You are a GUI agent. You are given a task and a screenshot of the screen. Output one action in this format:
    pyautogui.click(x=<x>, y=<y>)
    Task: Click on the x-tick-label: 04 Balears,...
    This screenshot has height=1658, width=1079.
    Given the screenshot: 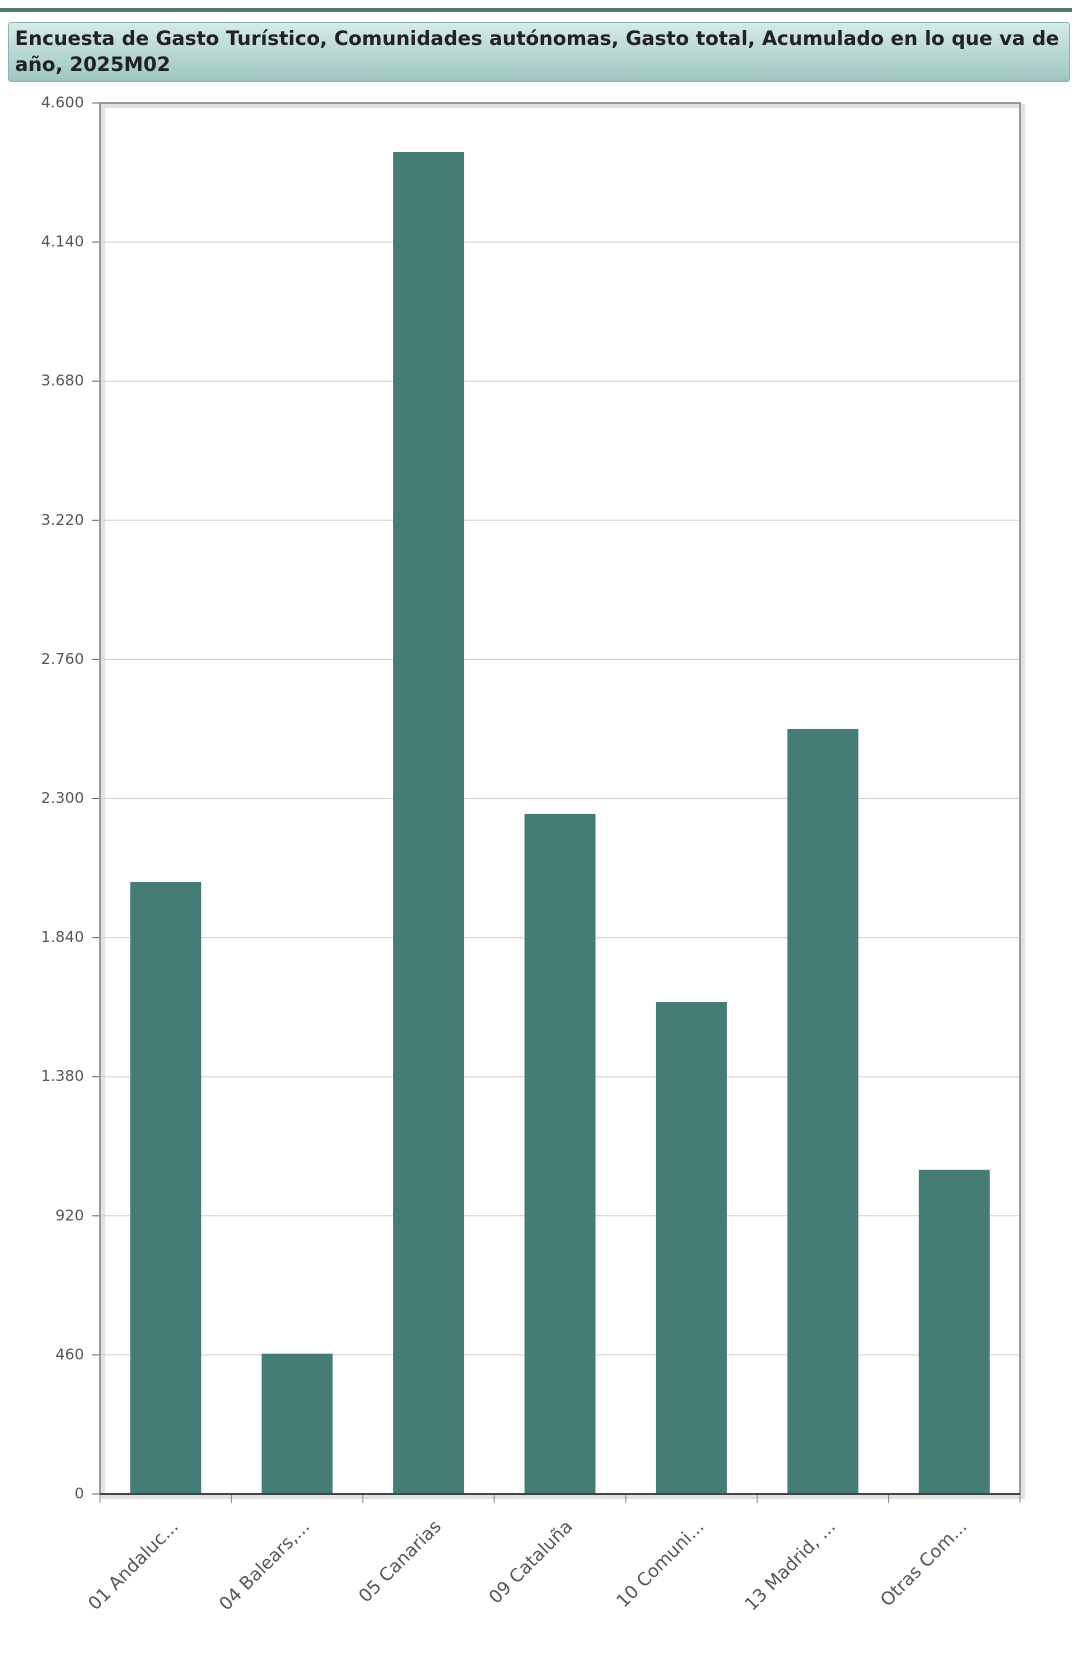 What is the action you would take?
    pyautogui.click(x=264, y=1565)
    